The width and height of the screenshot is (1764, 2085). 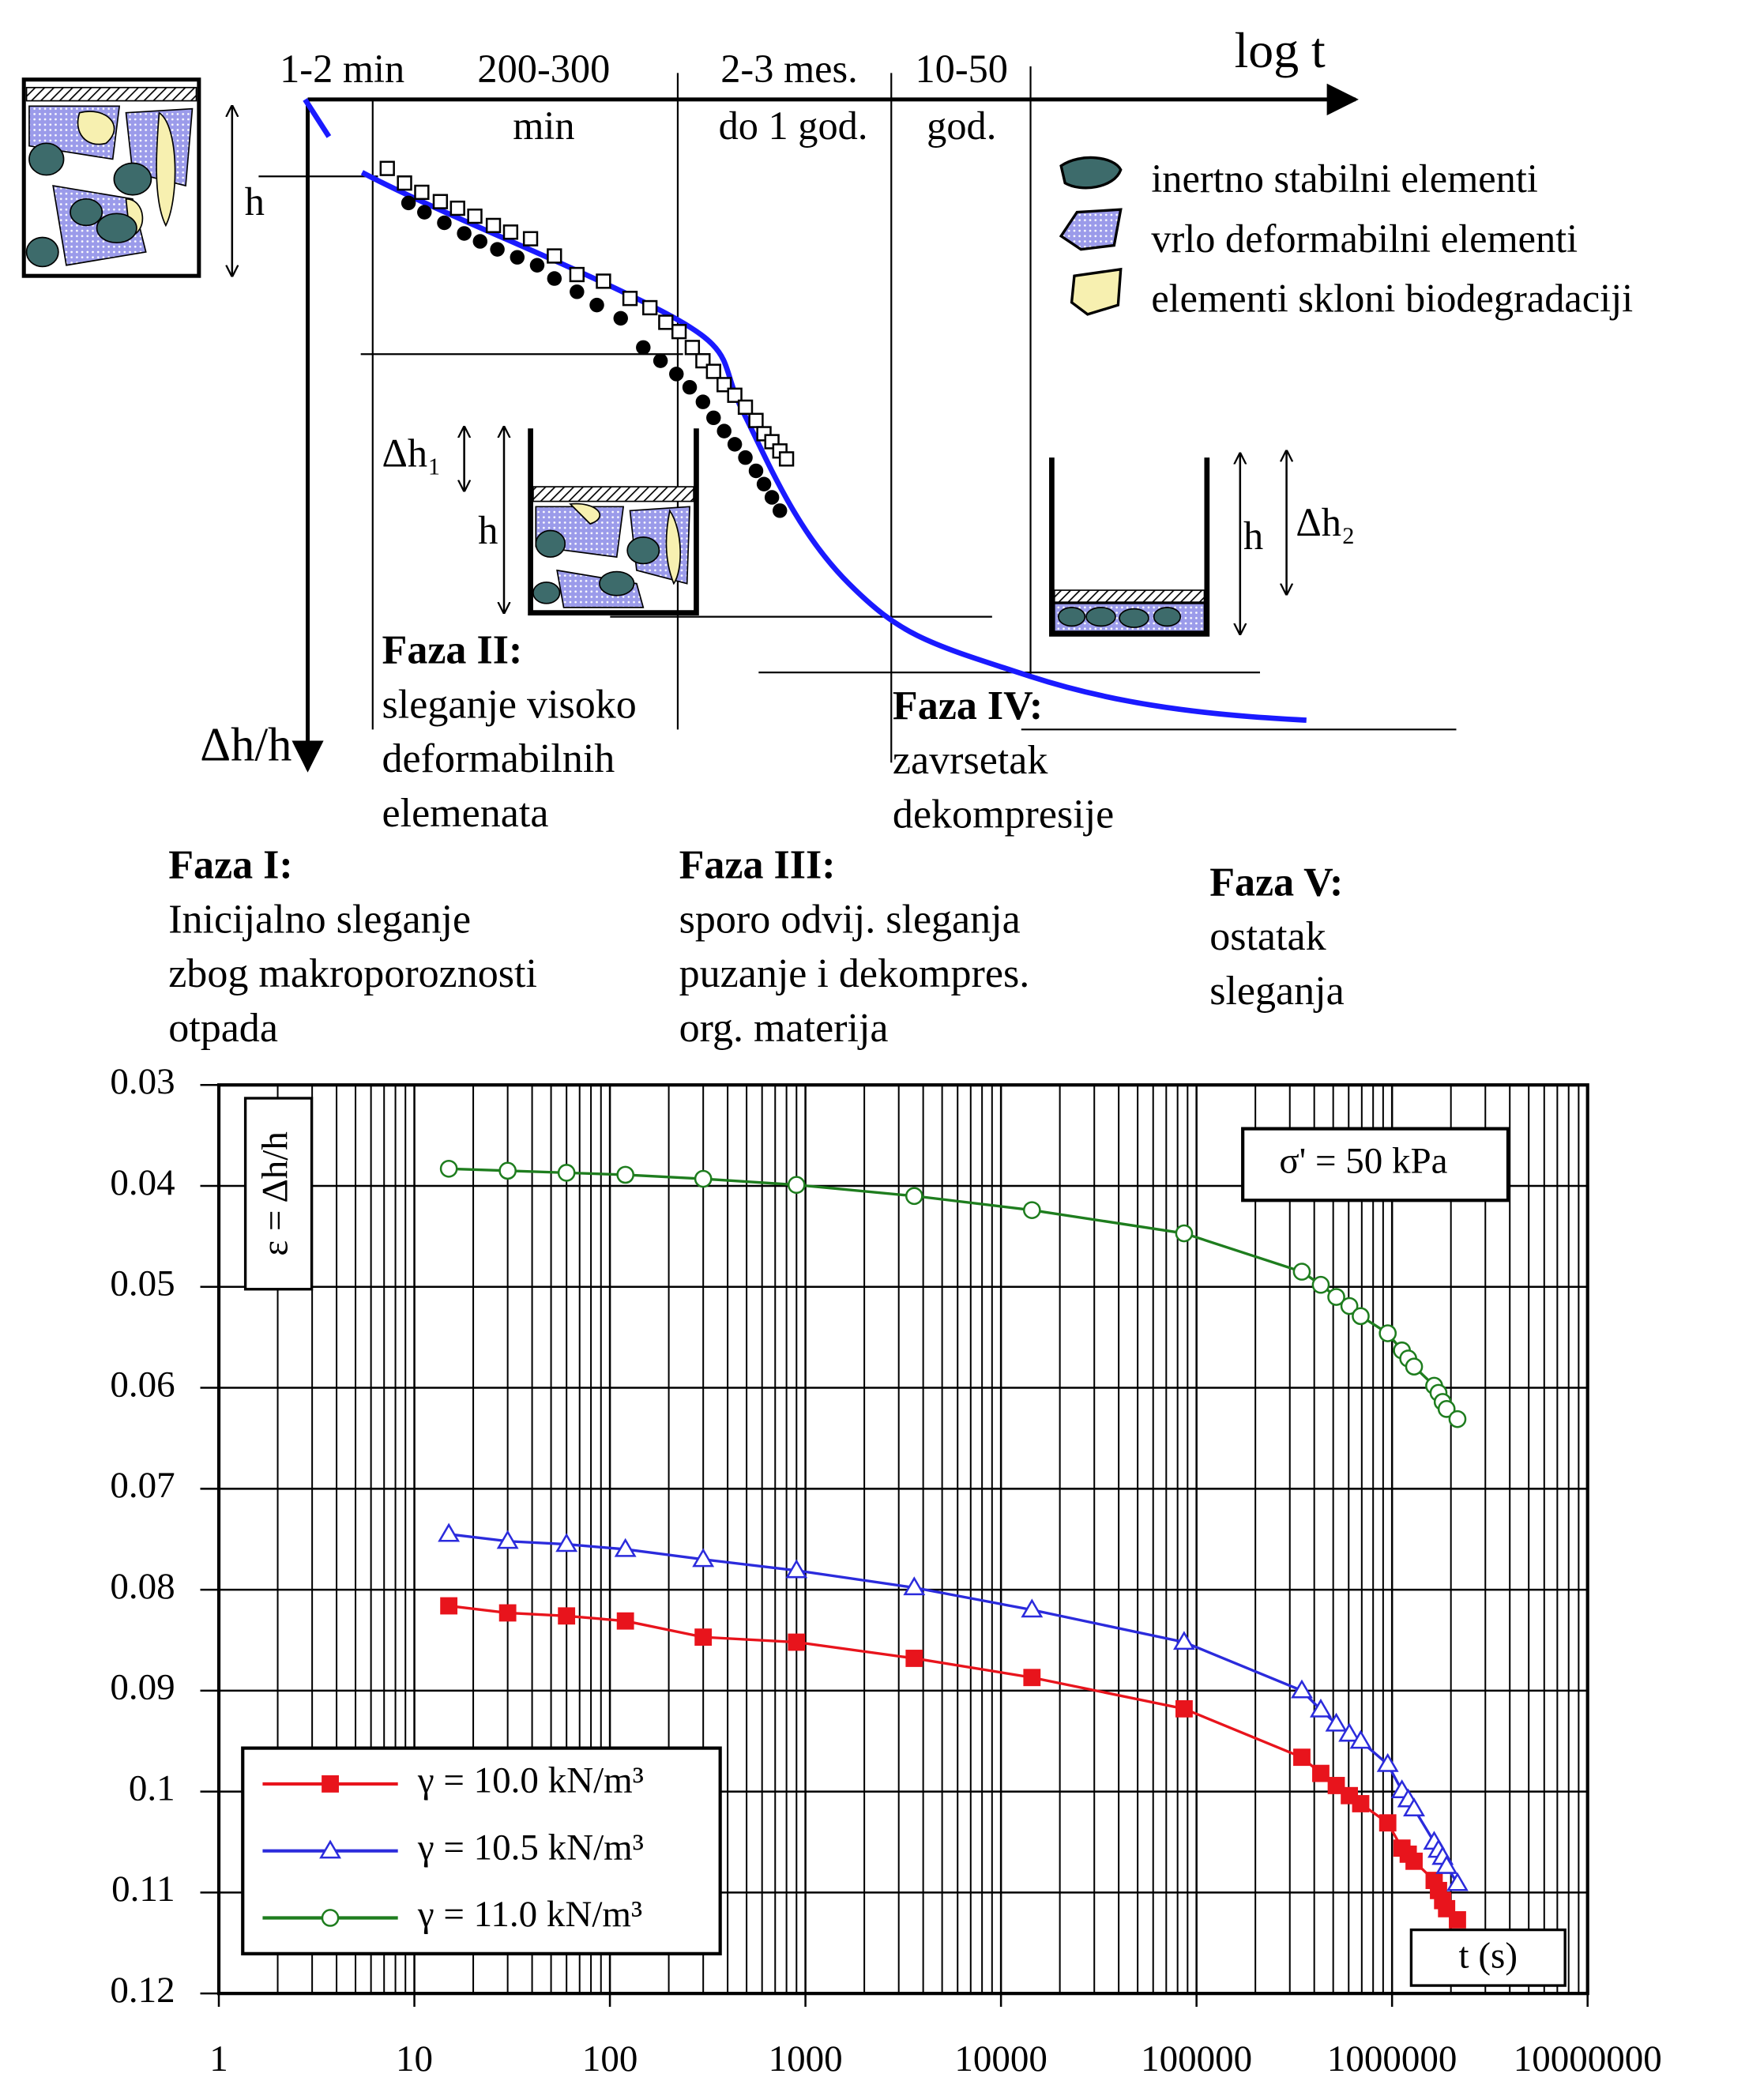 I want to click on x-label-box, so click(x=1488, y=1958).